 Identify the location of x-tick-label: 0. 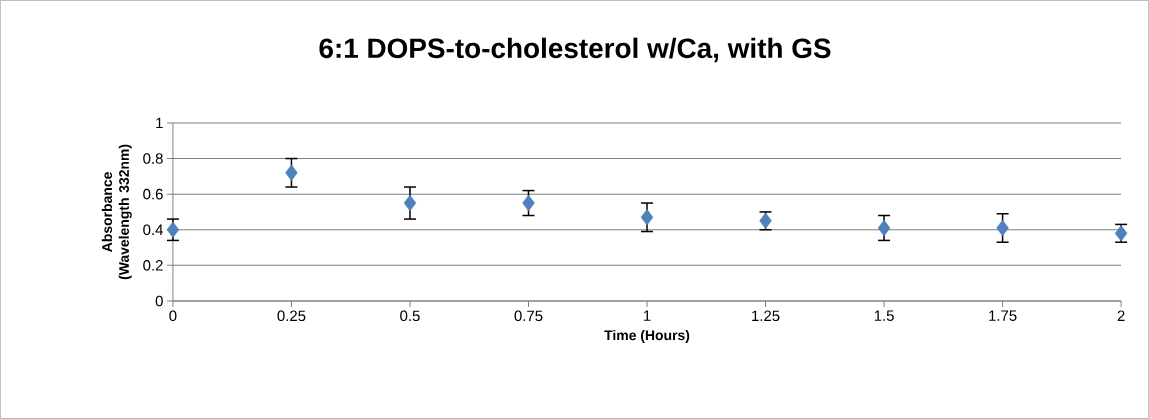
(173, 316).